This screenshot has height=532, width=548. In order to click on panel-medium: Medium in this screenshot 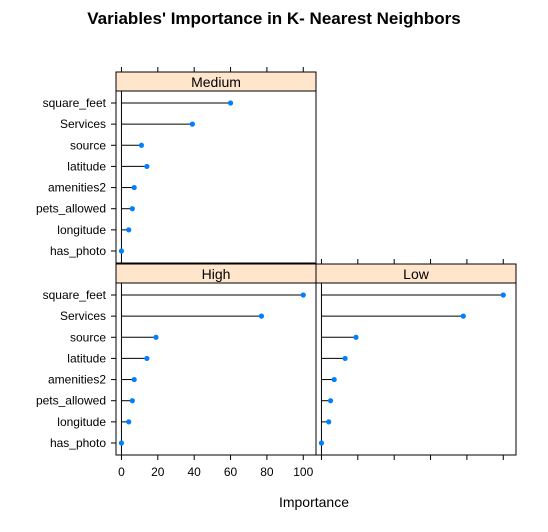, I will do `click(216, 167)`.